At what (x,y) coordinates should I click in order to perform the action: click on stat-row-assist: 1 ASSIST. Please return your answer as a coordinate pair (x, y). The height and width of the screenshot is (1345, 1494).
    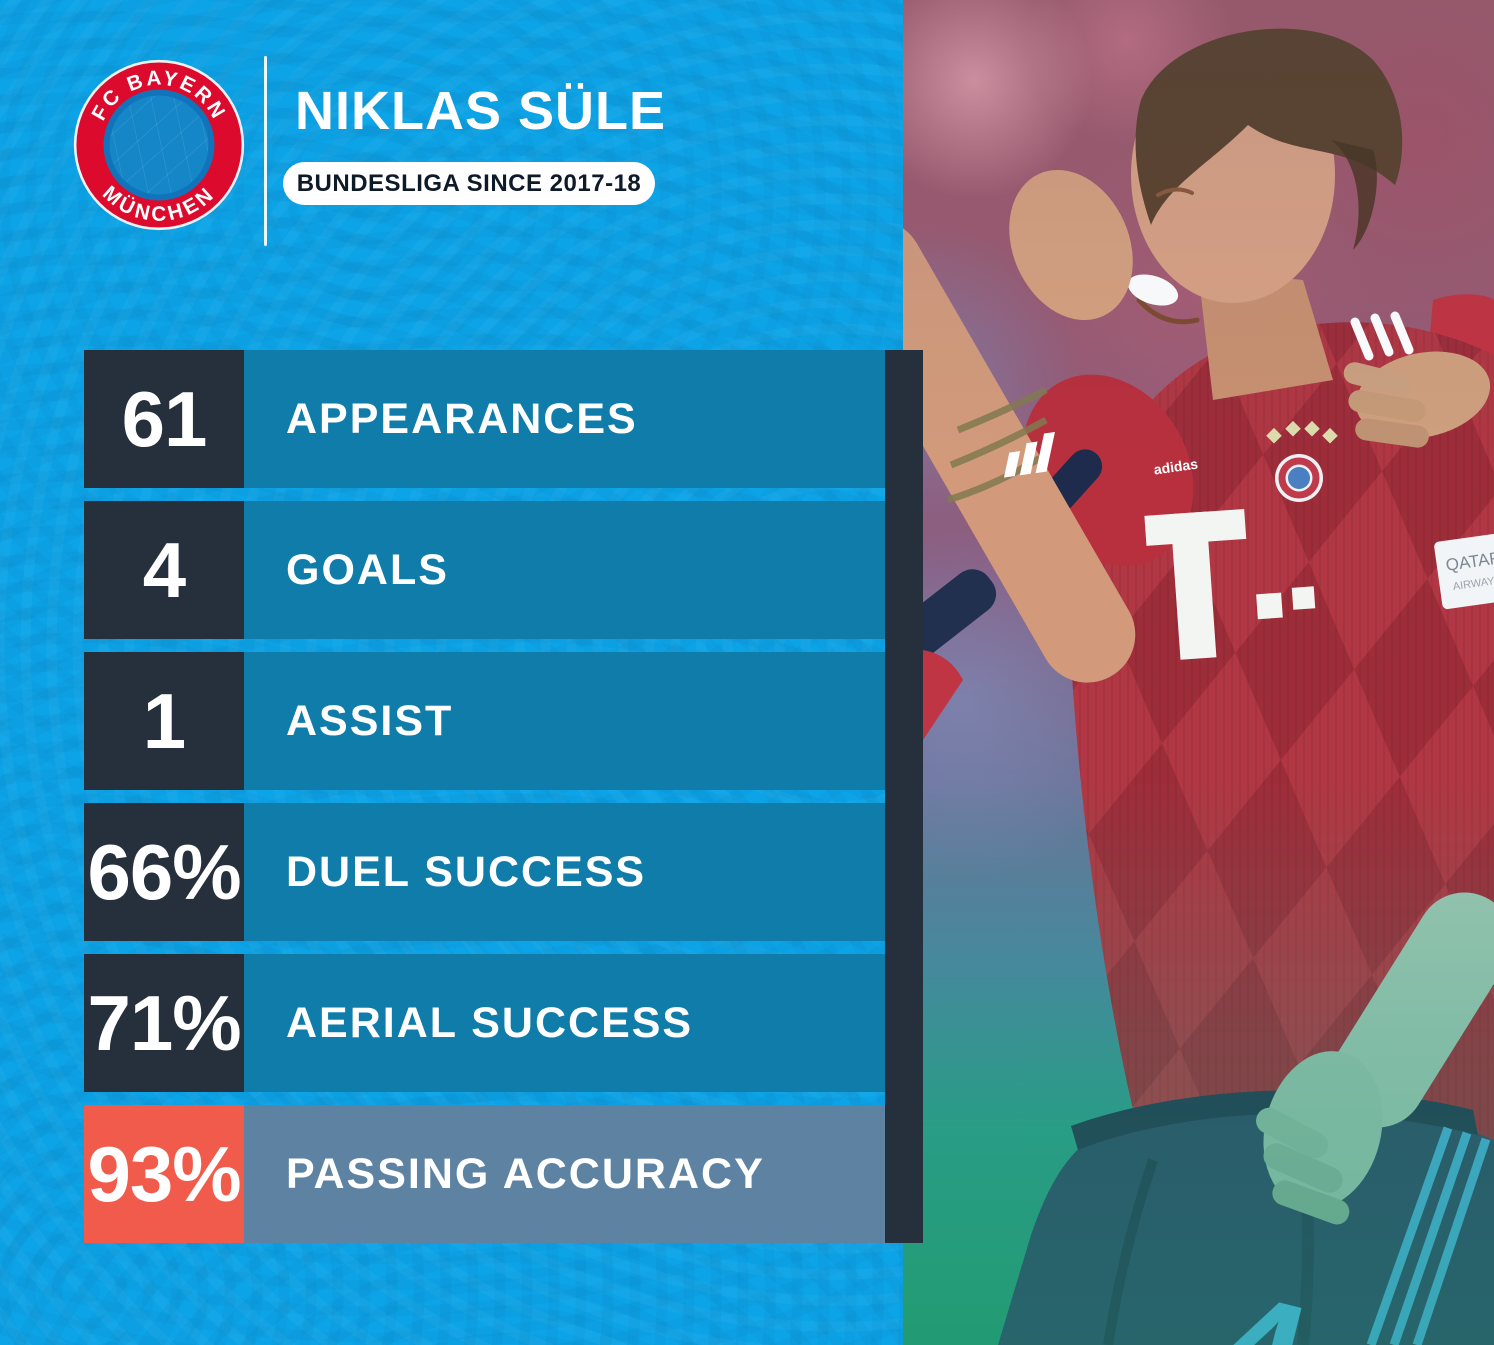
    Looking at the image, I should click on (484, 721).